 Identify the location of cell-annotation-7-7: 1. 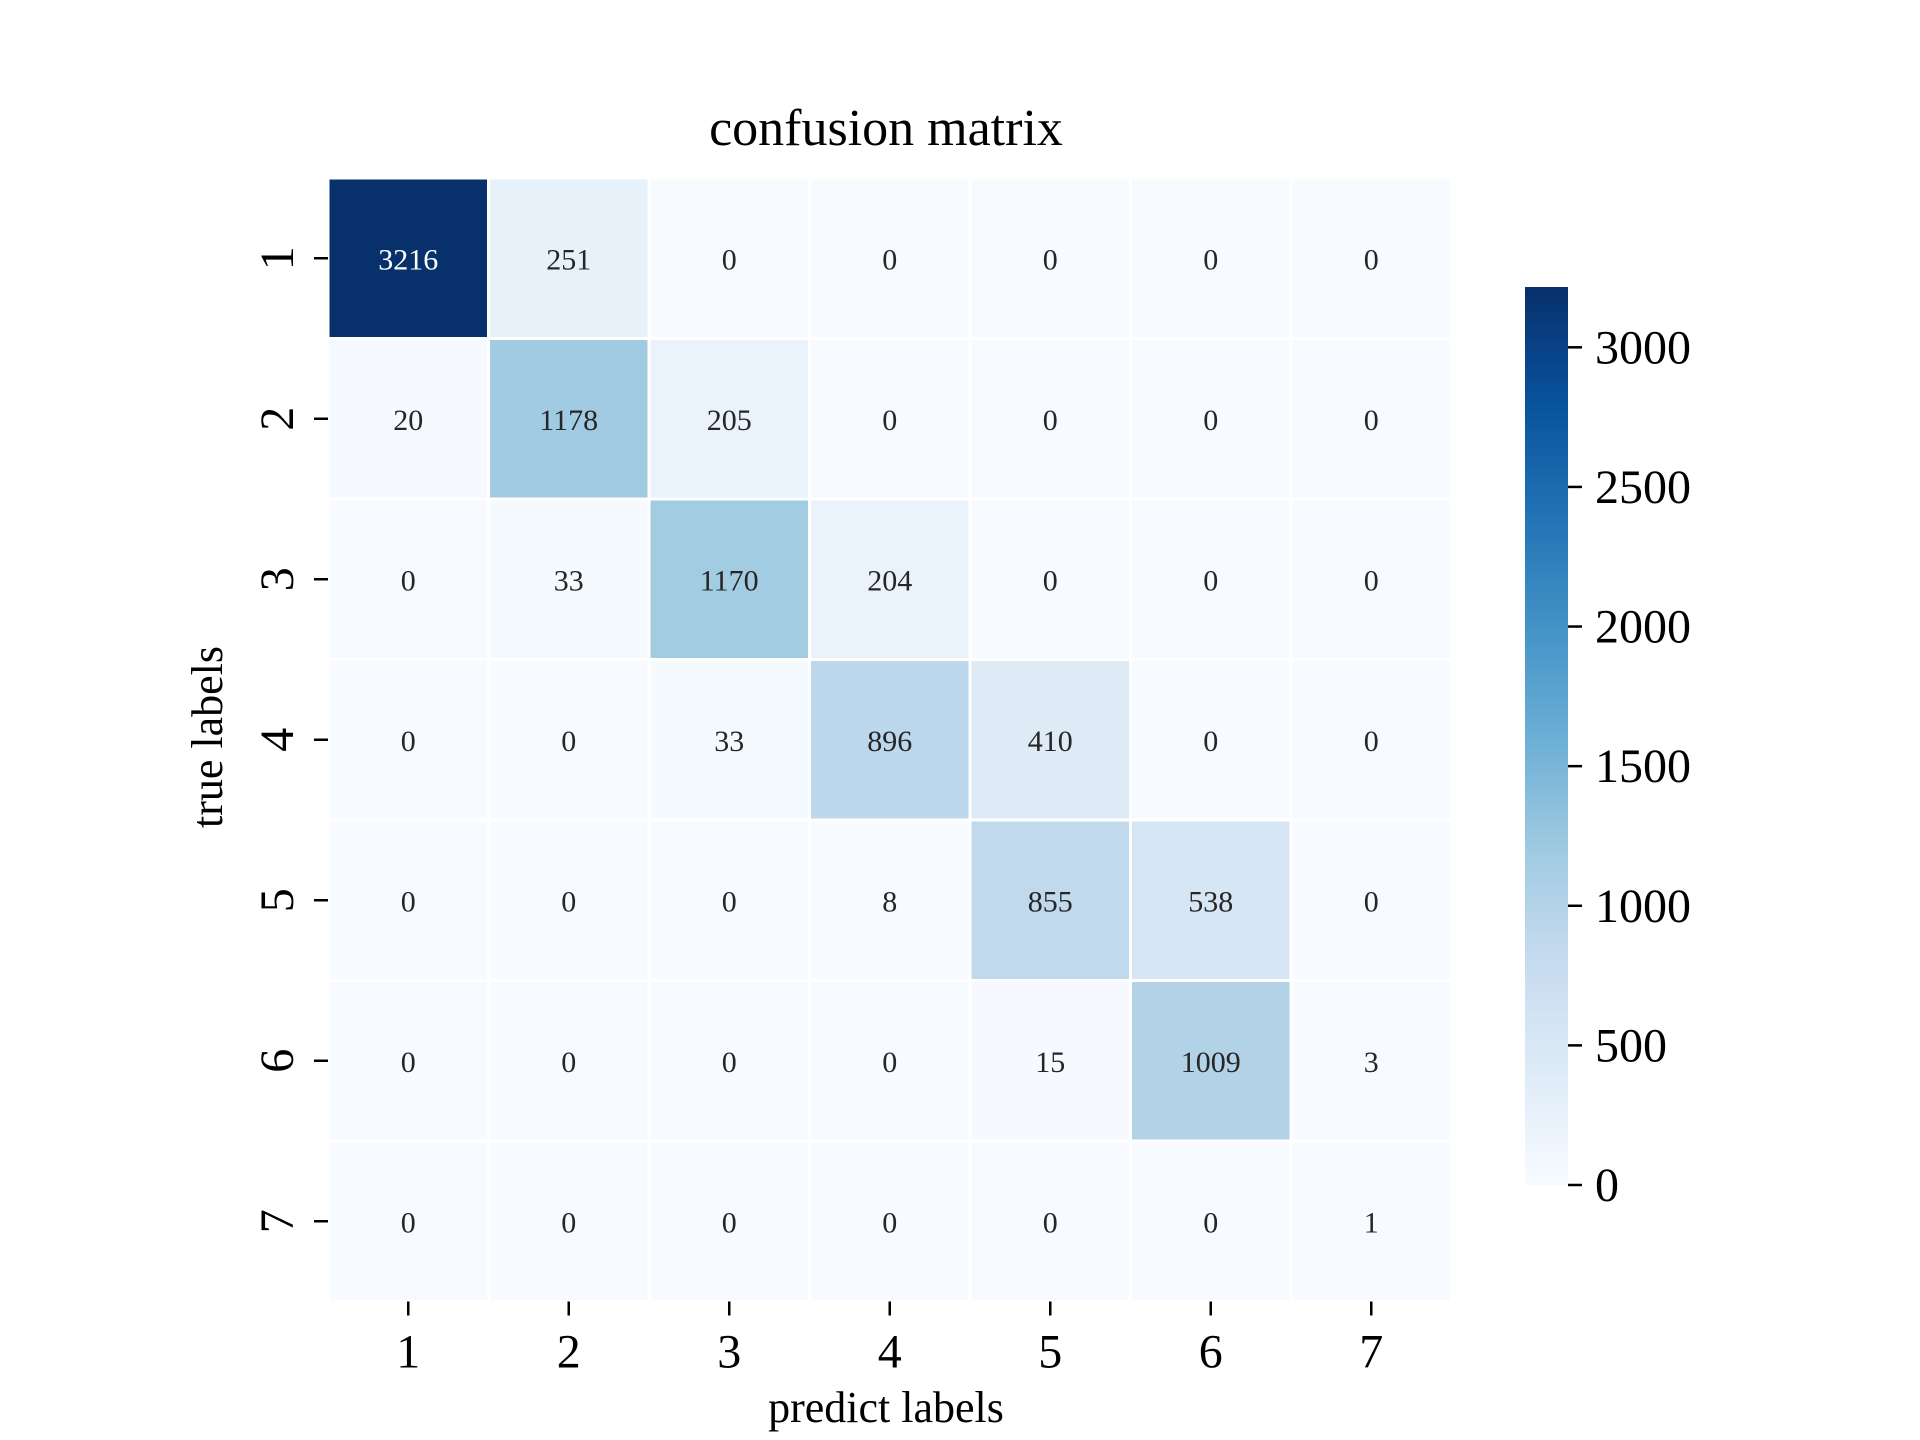
(1371, 1222).